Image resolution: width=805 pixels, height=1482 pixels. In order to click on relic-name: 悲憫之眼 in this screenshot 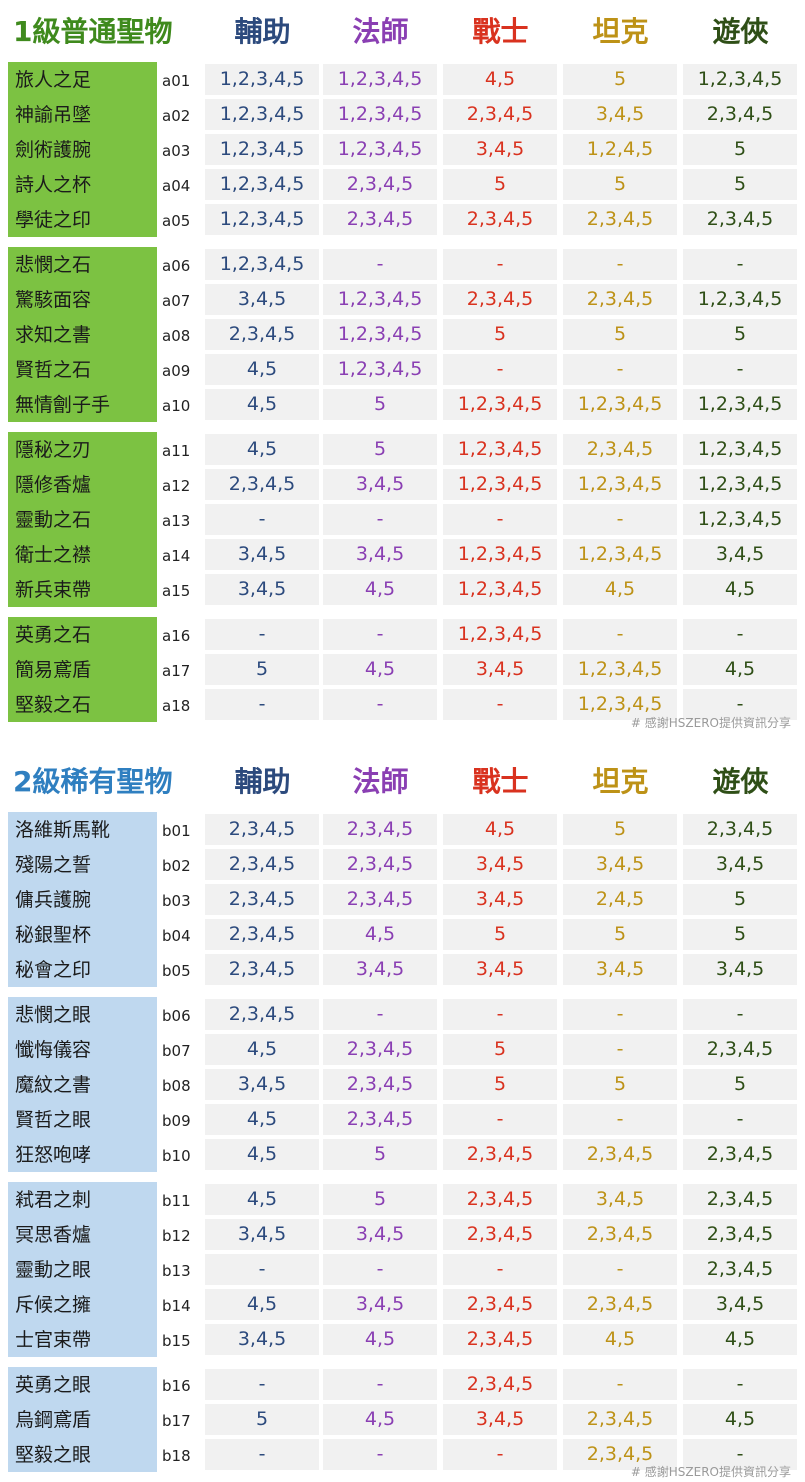, I will do `click(53, 1015)`.